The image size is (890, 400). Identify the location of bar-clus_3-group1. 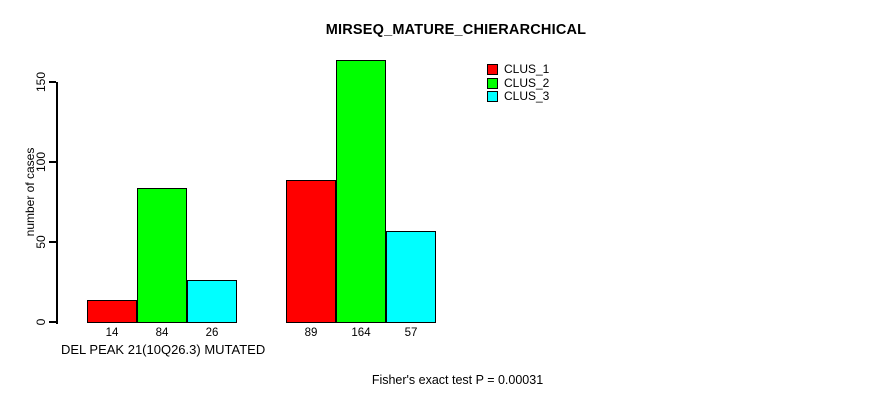
(212, 302).